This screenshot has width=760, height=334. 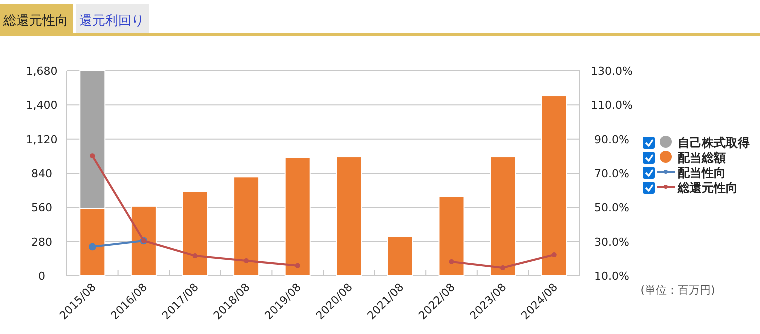 I want to click on y-tick-label: 1,680, so click(x=42, y=71).